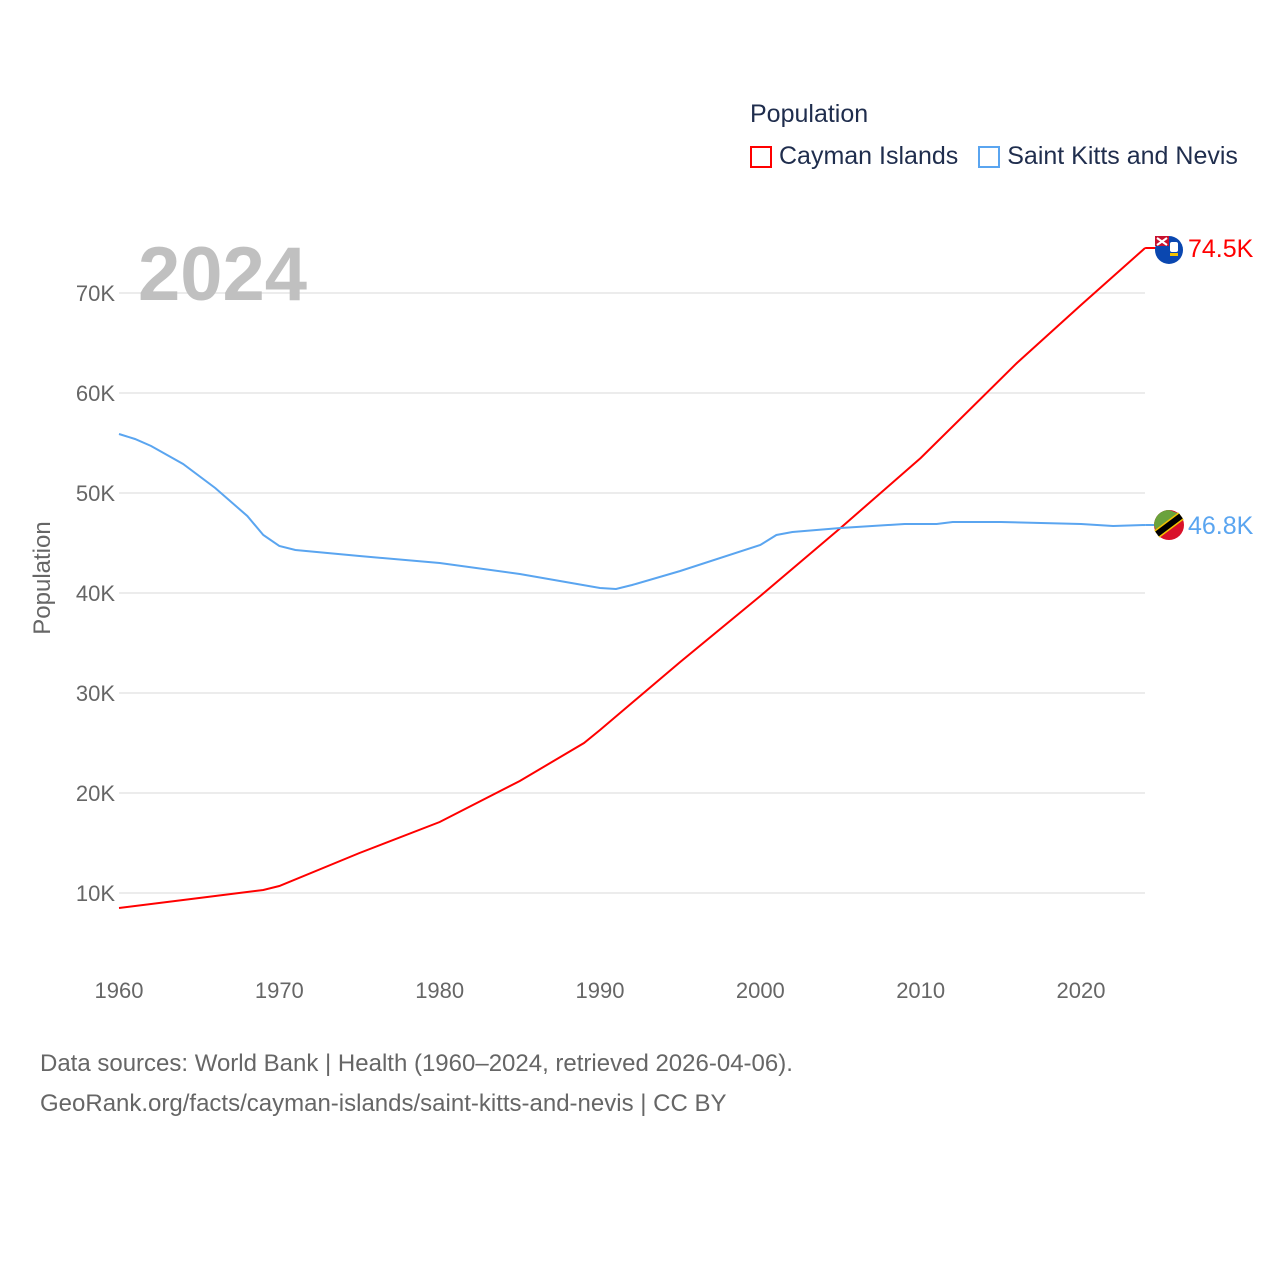 This screenshot has height=1280, width=1280. Describe the element at coordinates (42, 577) in the screenshot. I see `y-axis-label: Population` at that location.